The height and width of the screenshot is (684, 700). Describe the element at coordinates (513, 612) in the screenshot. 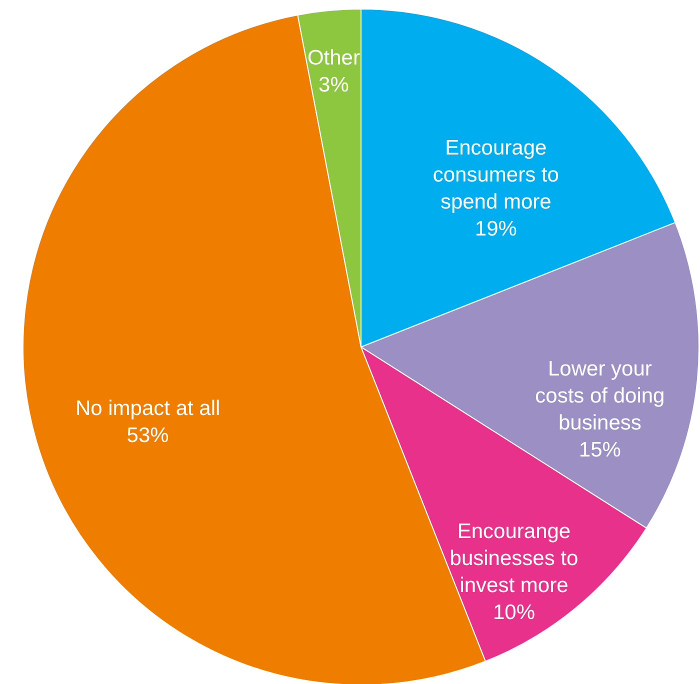

I see `data-label: 10%` at that location.